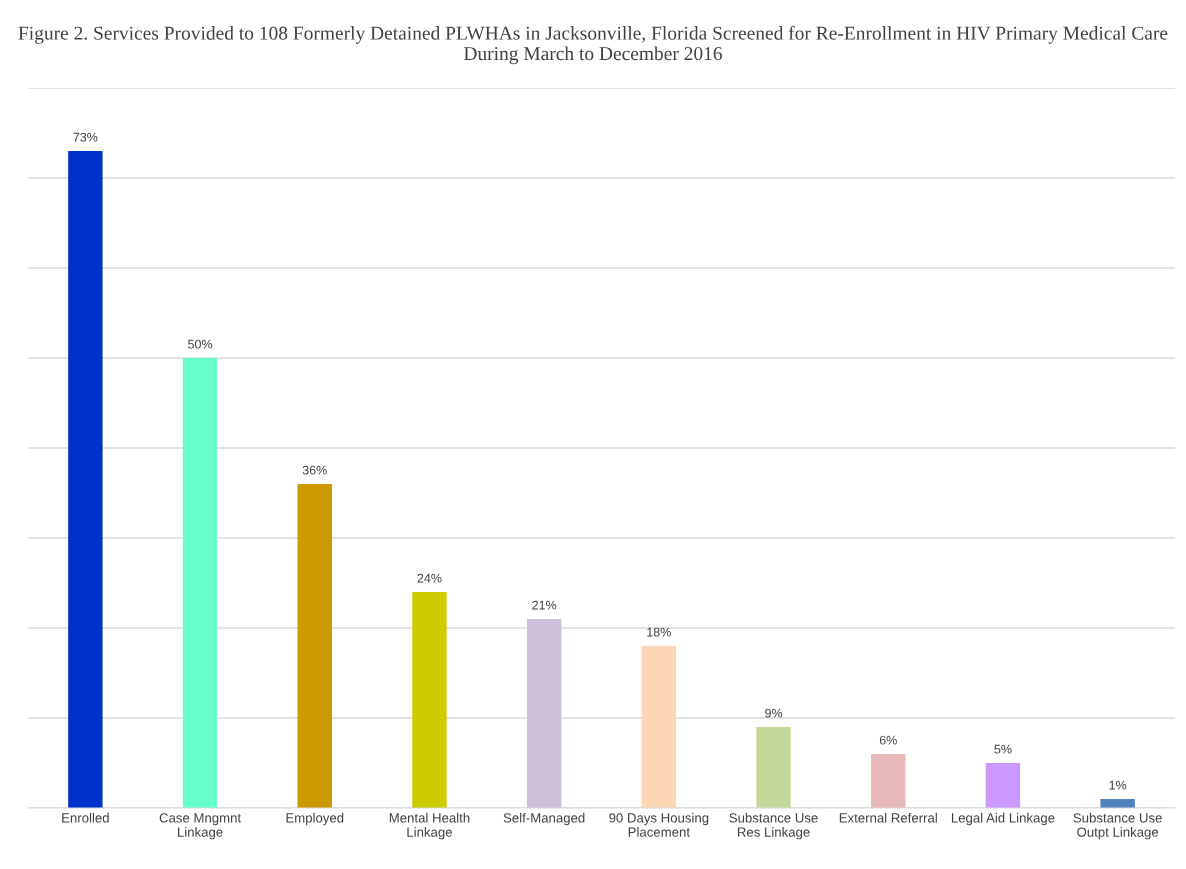 The image size is (1186, 869). Describe the element at coordinates (85, 817) in the screenshot. I see `x-tick-label: Enrolled` at that location.